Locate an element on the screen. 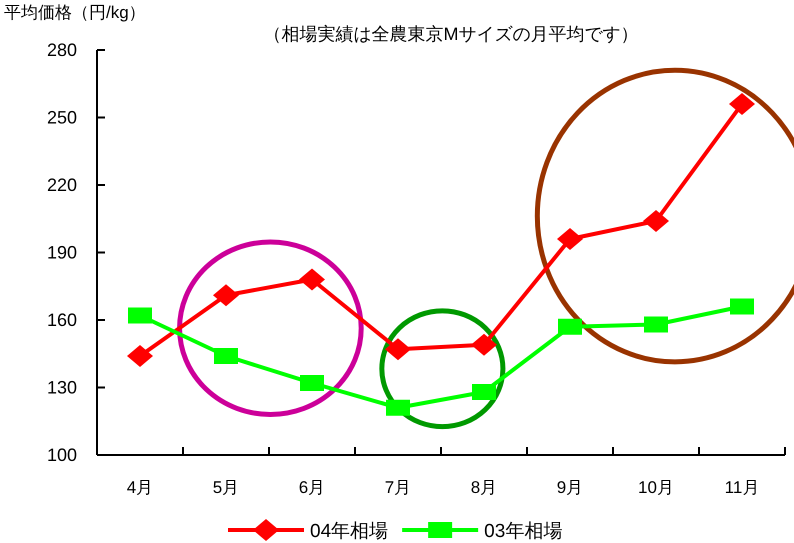 This screenshot has width=794, height=543. x-tick-label: 8月 is located at coordinates (484, 487).